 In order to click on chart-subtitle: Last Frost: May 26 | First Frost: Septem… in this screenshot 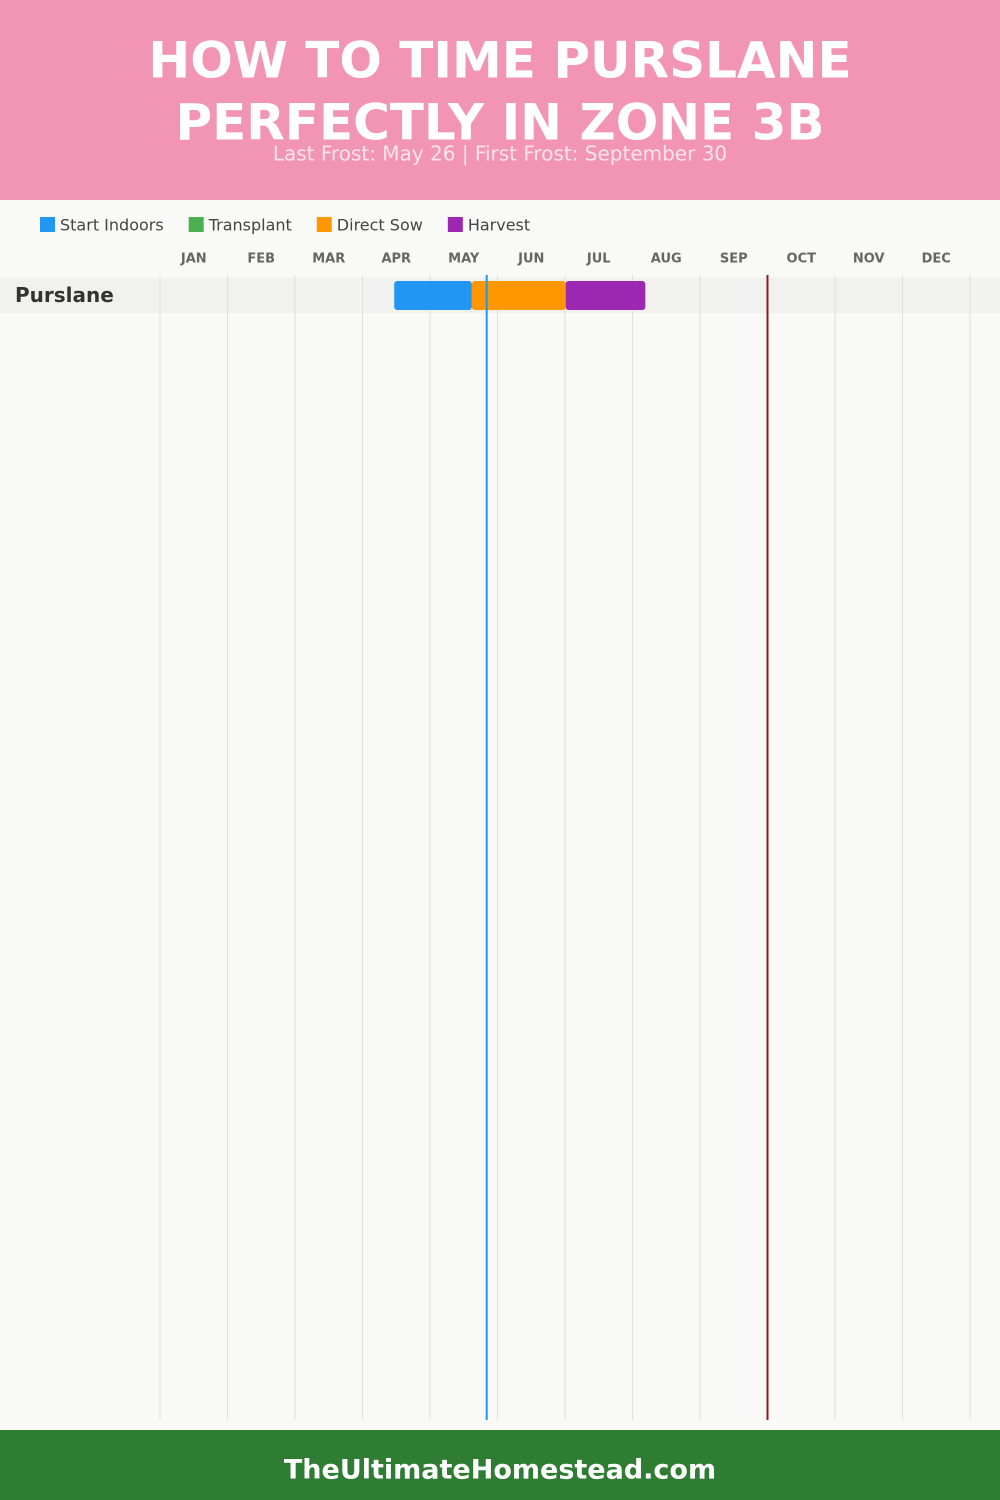, I will do `click(500, 154)`.